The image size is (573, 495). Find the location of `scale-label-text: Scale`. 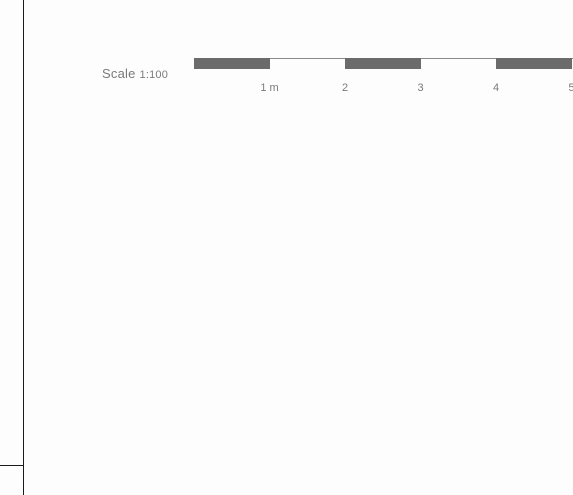

scale-label-text: Scale is located at coordinates (119, 73).